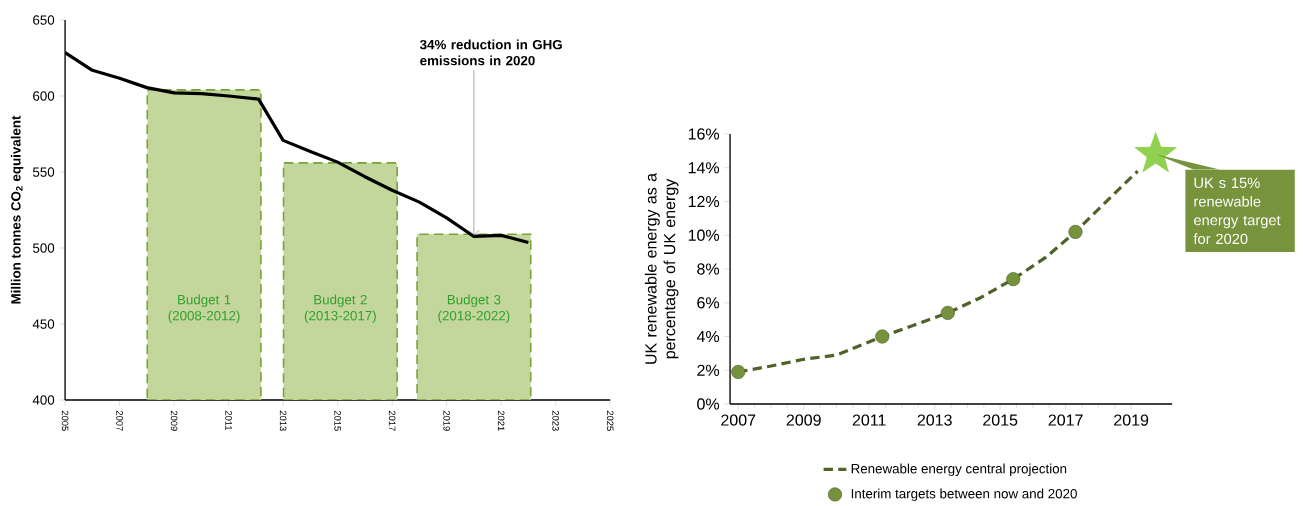 The image size is (1303, 506). I want to click on y-axis-title: UK renewable energy as a percentage of UK energy, so click(661, 268).